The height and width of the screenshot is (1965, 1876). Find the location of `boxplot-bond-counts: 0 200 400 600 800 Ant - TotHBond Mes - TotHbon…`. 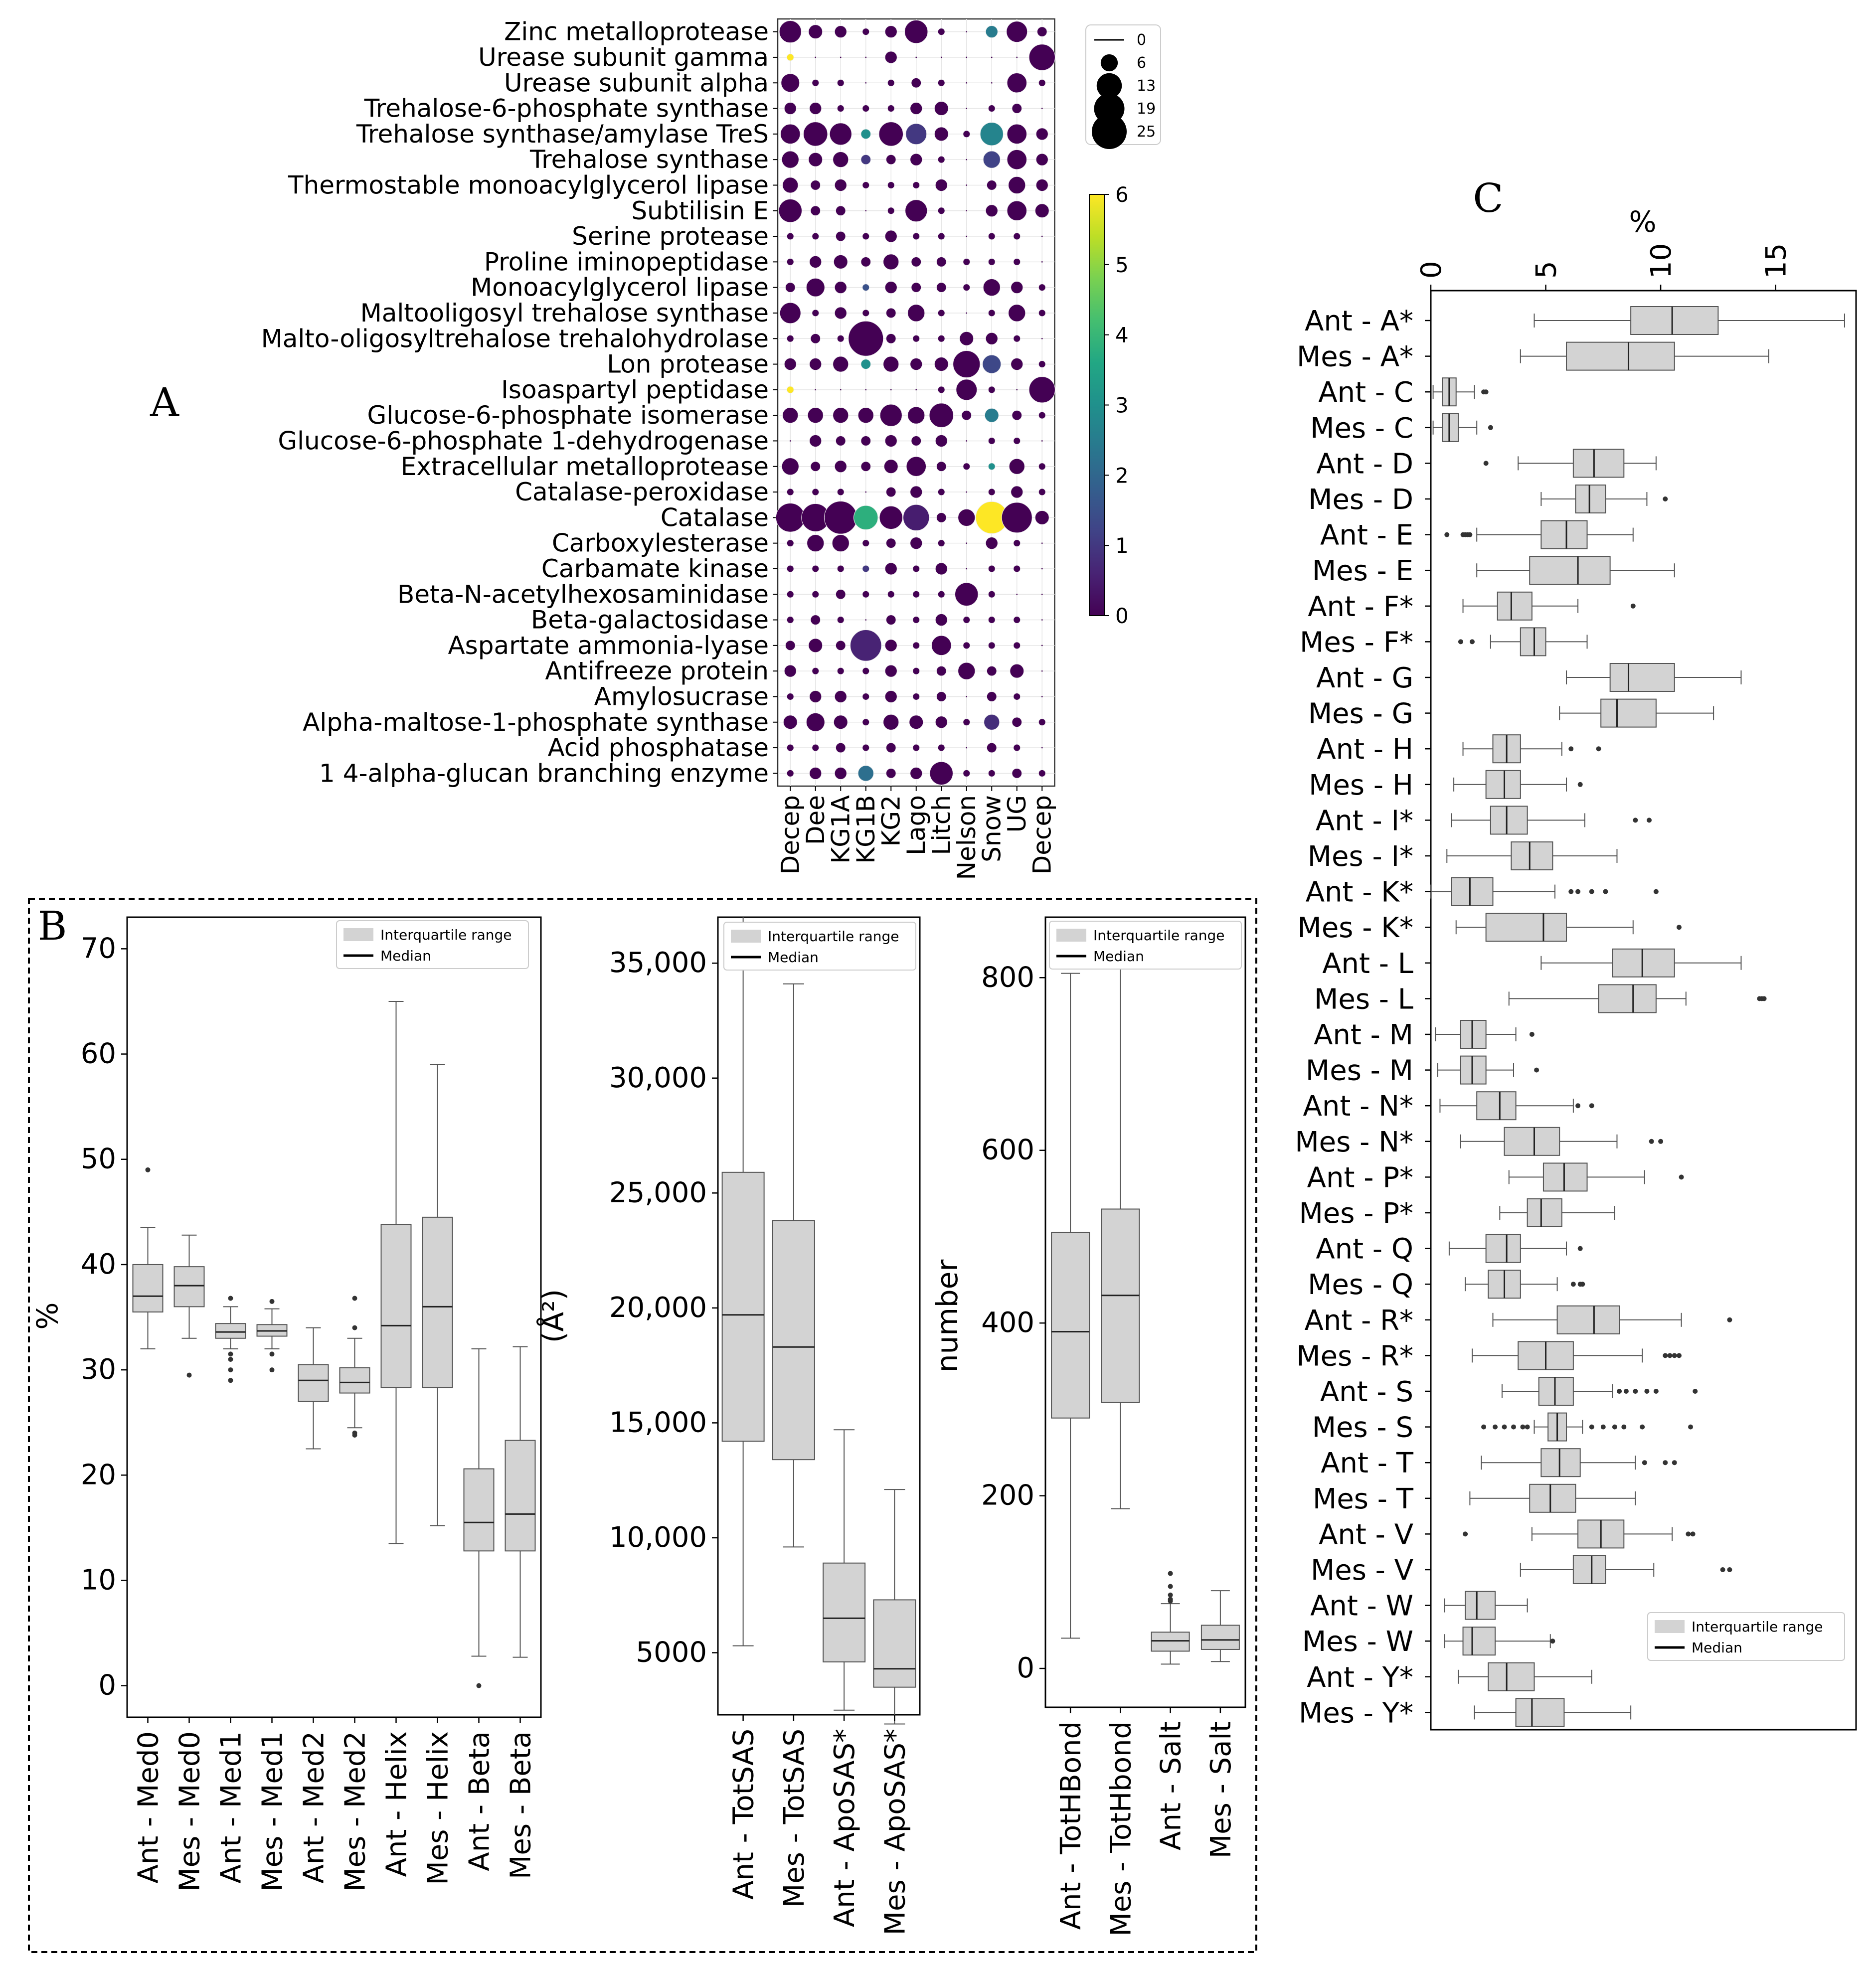

boxplot-bond-counts: 0 200 400 600 800 Ant - TotHBond Mes - TotHbon… is located at coordinates (1088, 1426).